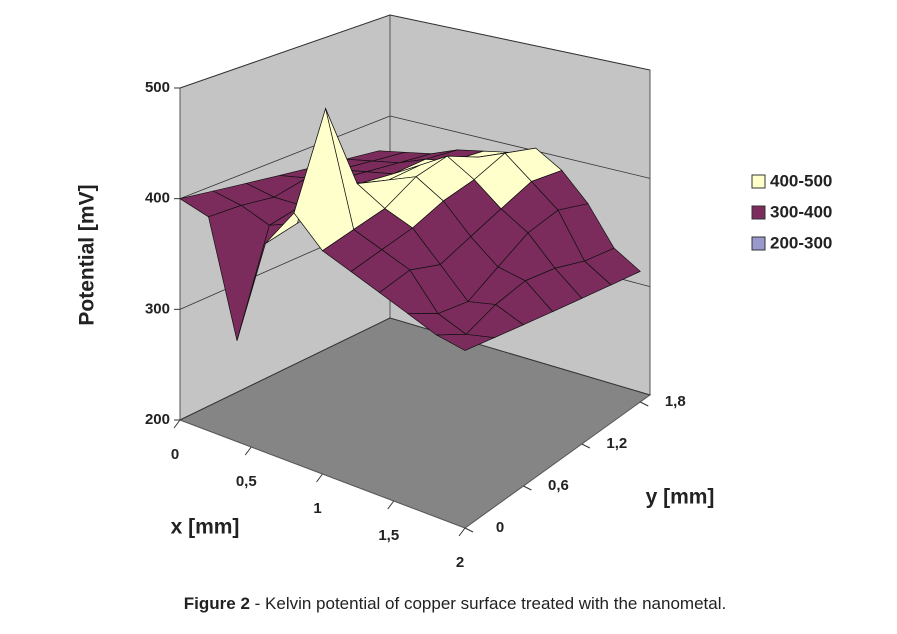  What do you see at coordinates (157, 419) in the screenshot?
I see `z-tick-label: 200` at bounding box center [157, 419].